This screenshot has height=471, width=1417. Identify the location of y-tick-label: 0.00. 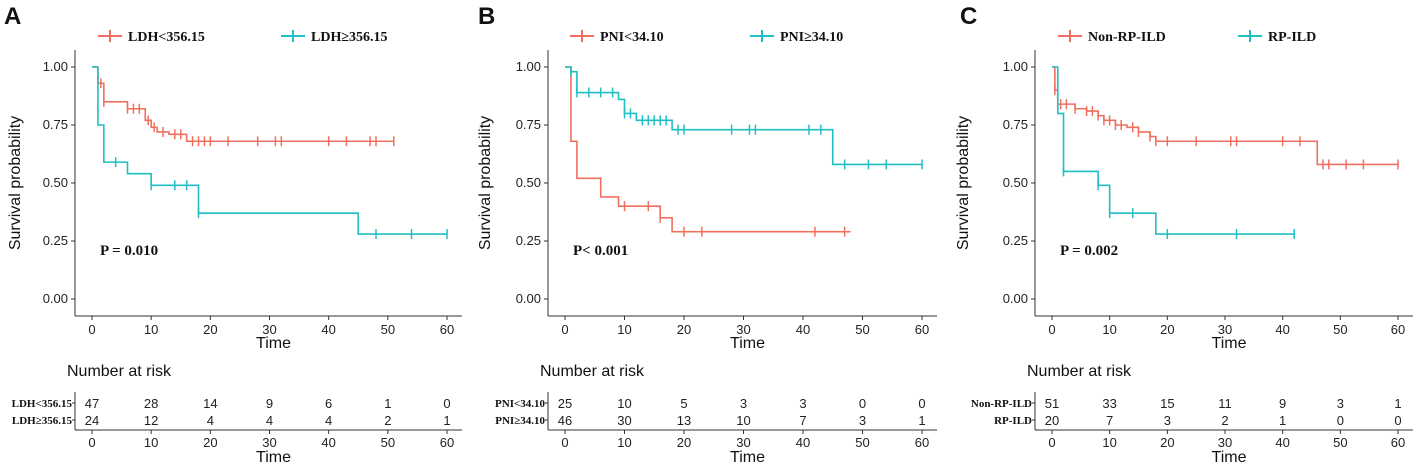
(1015, 298).